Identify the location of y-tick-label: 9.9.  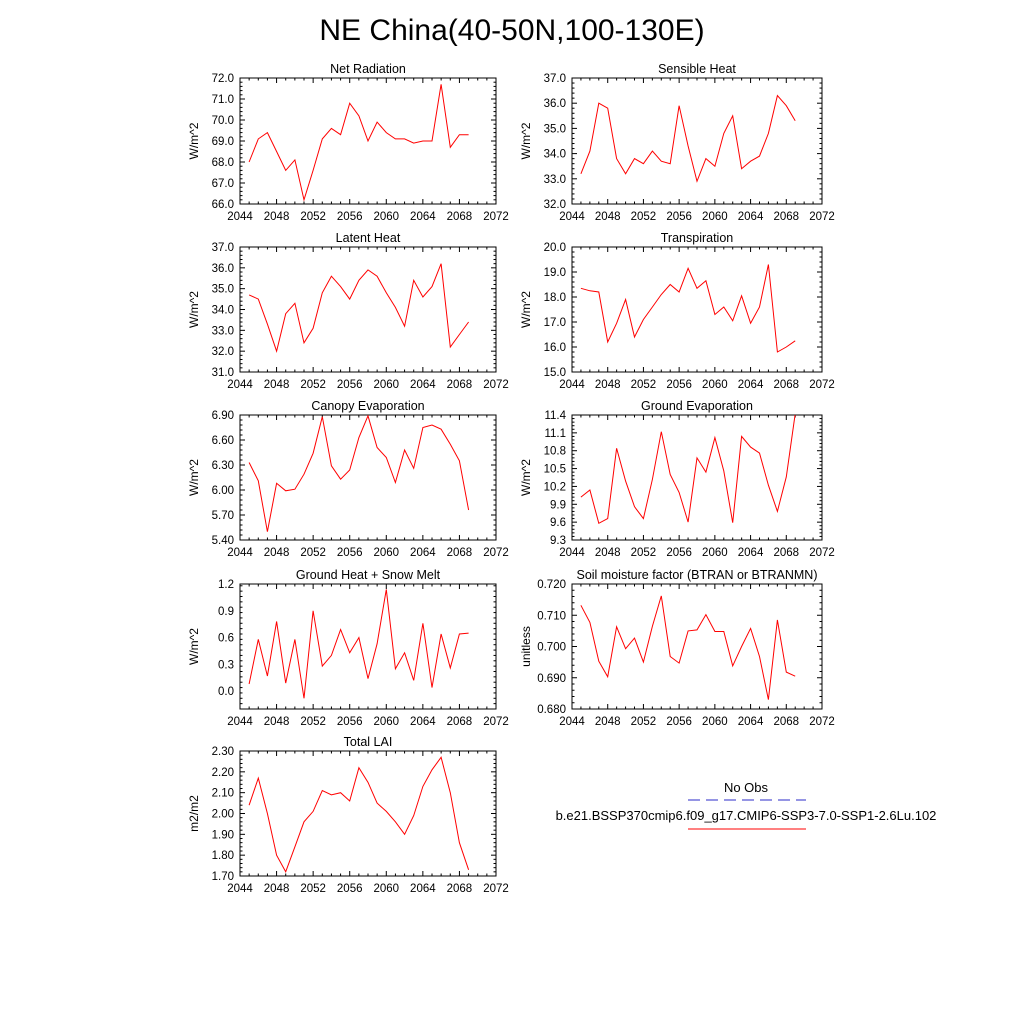
(558, 505).